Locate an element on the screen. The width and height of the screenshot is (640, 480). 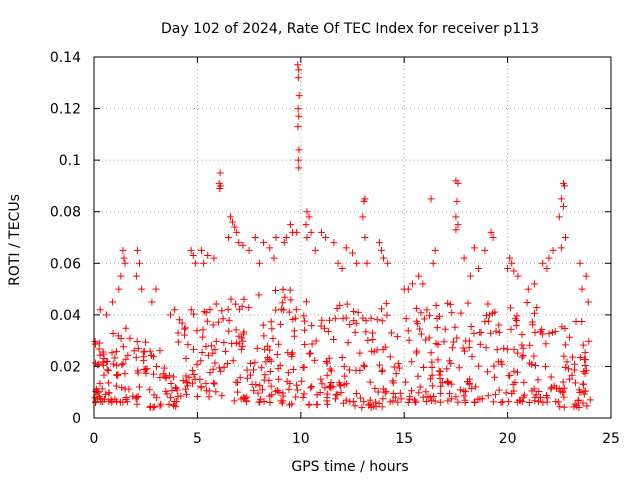
x-tick-label: 20 is located at coordinates (508, 439).